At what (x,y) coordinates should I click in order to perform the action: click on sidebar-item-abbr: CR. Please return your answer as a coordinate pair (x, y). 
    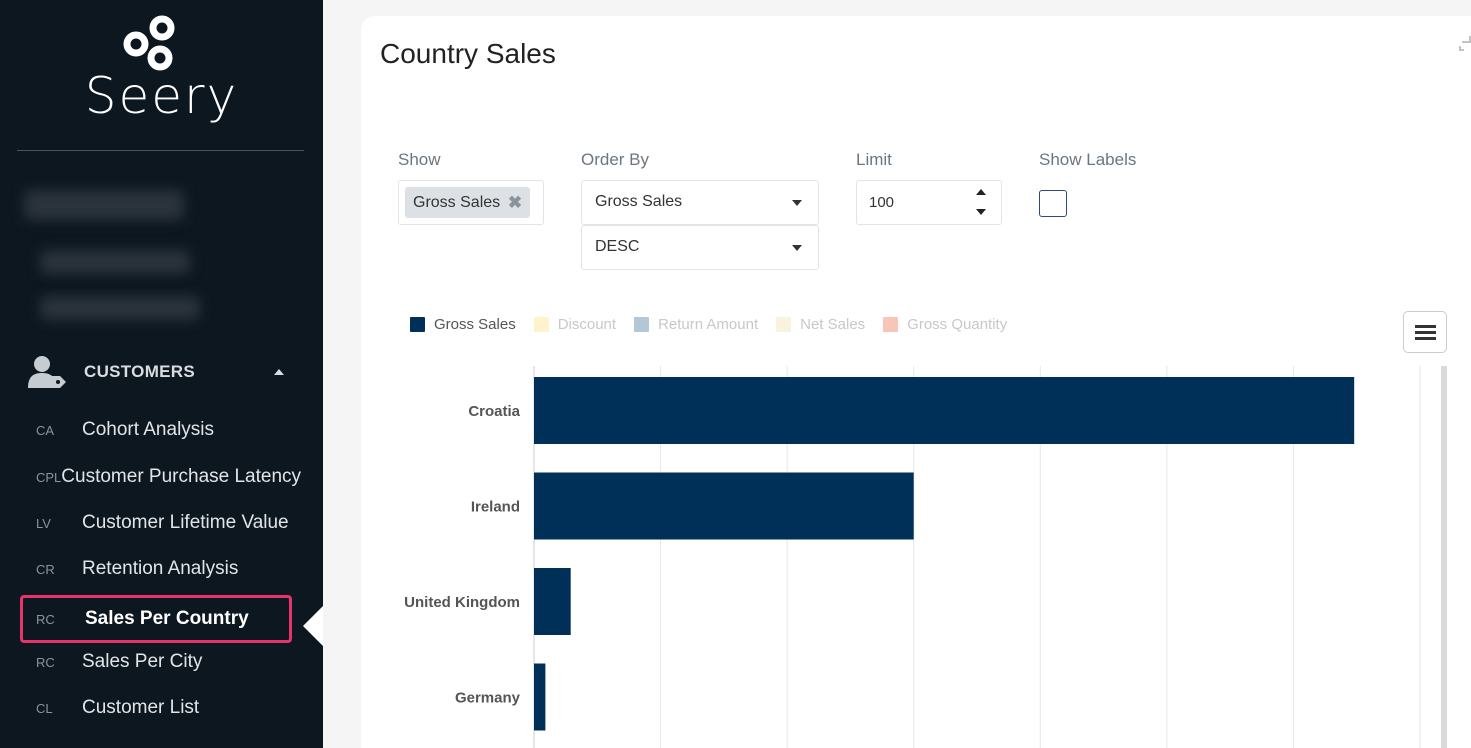
    Looking at the image, I should click on (45, 569).